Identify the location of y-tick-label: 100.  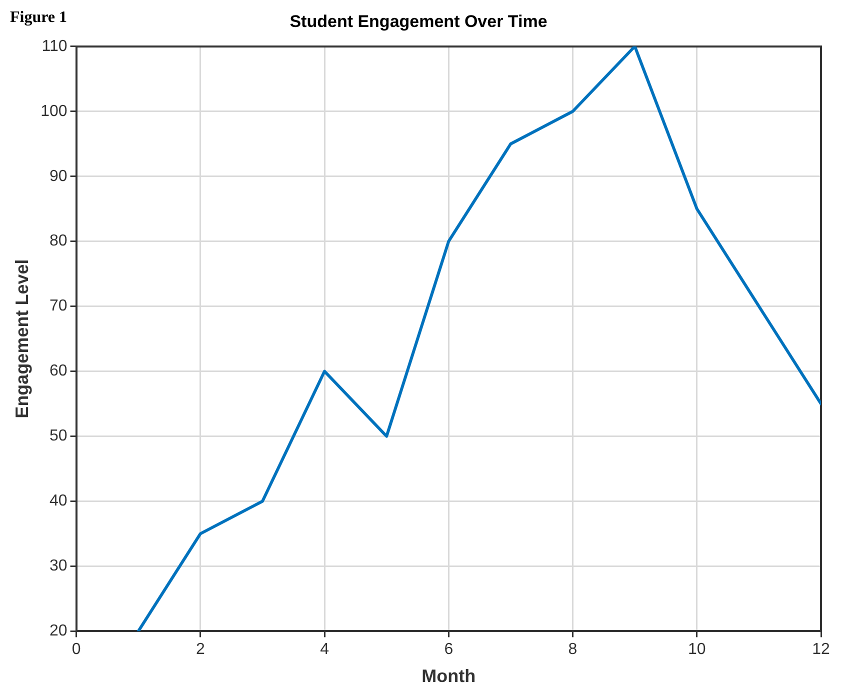
(54, 111).